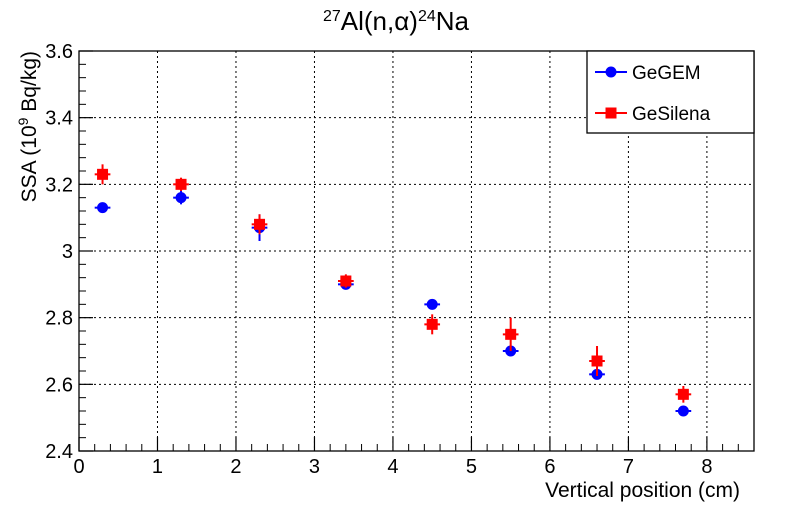 This screenshot has height=512, width=793. Describe the element at coordinates (59, 319) in the screenshot. I see `y-tick-label: 2.8` at that location.